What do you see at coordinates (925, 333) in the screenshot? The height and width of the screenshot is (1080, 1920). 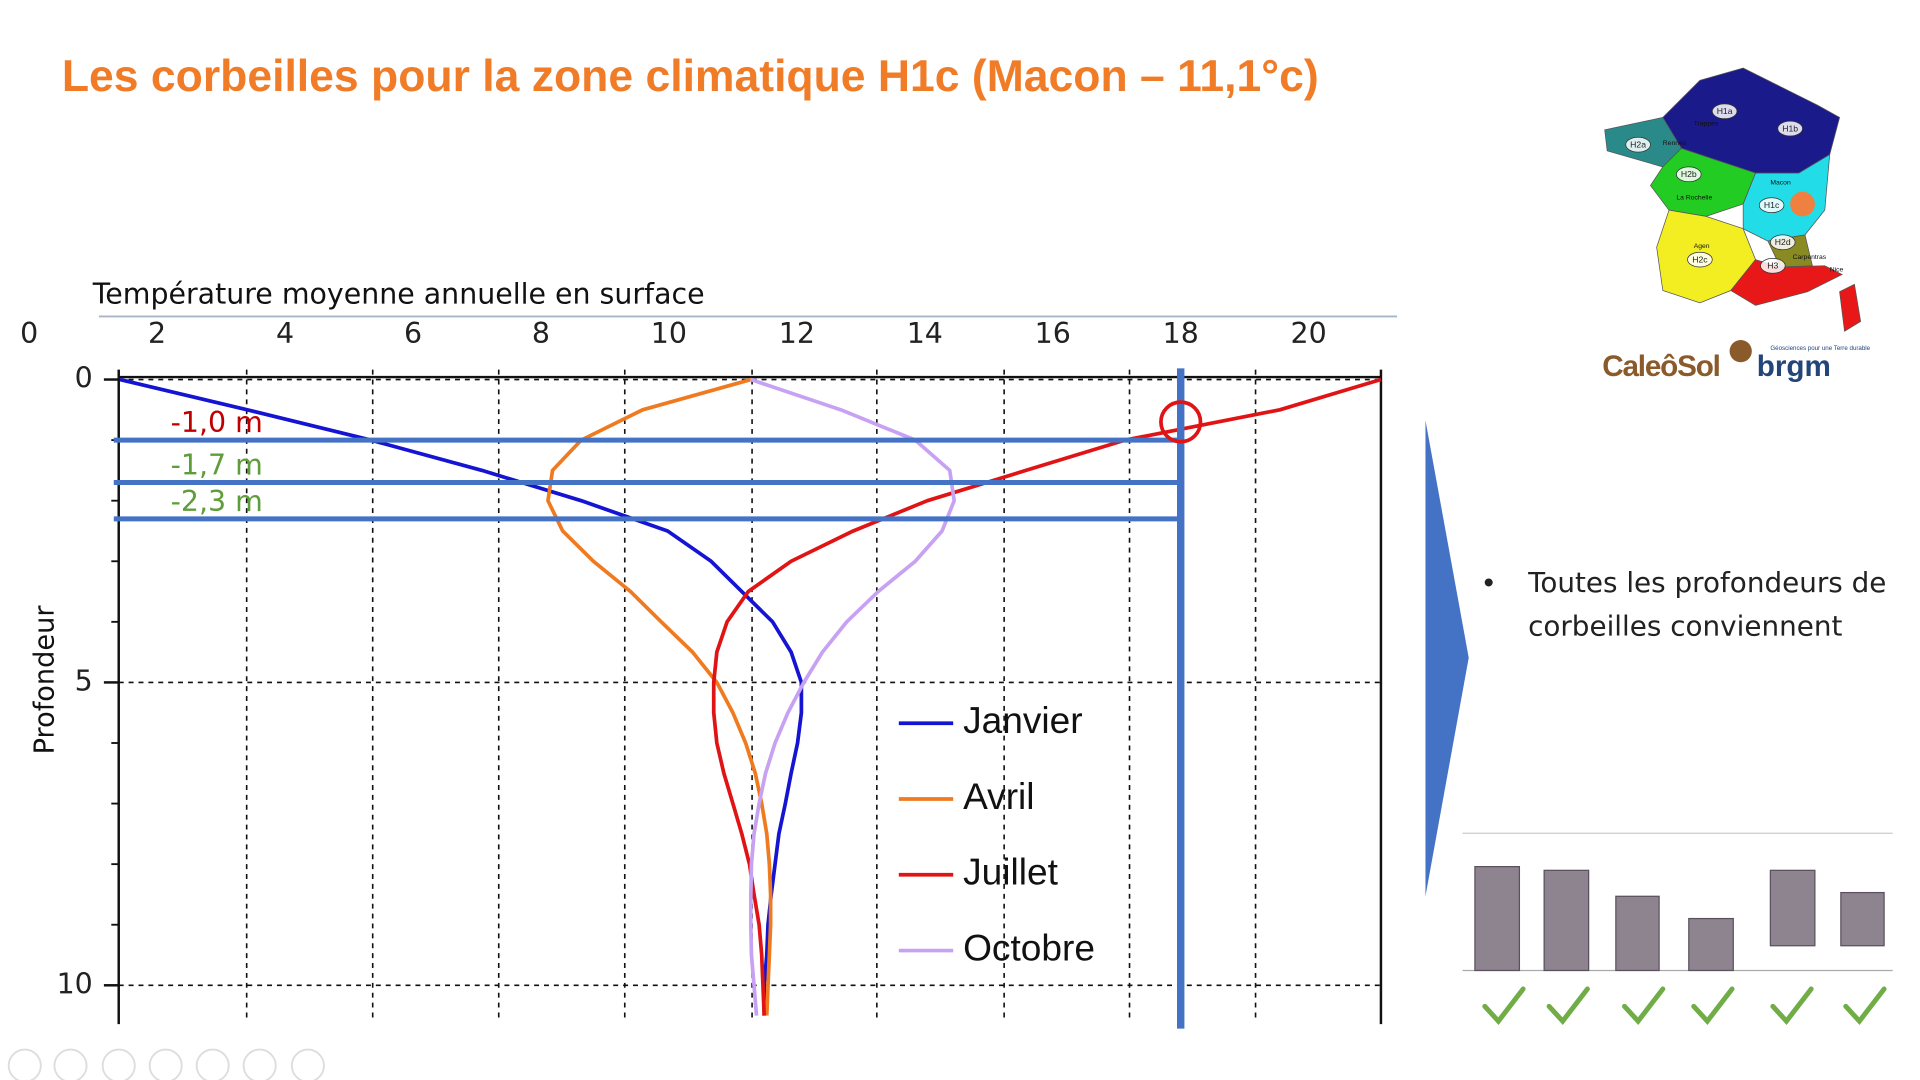 I see `x-tick-label: 14` at bounding box center [925, 333].